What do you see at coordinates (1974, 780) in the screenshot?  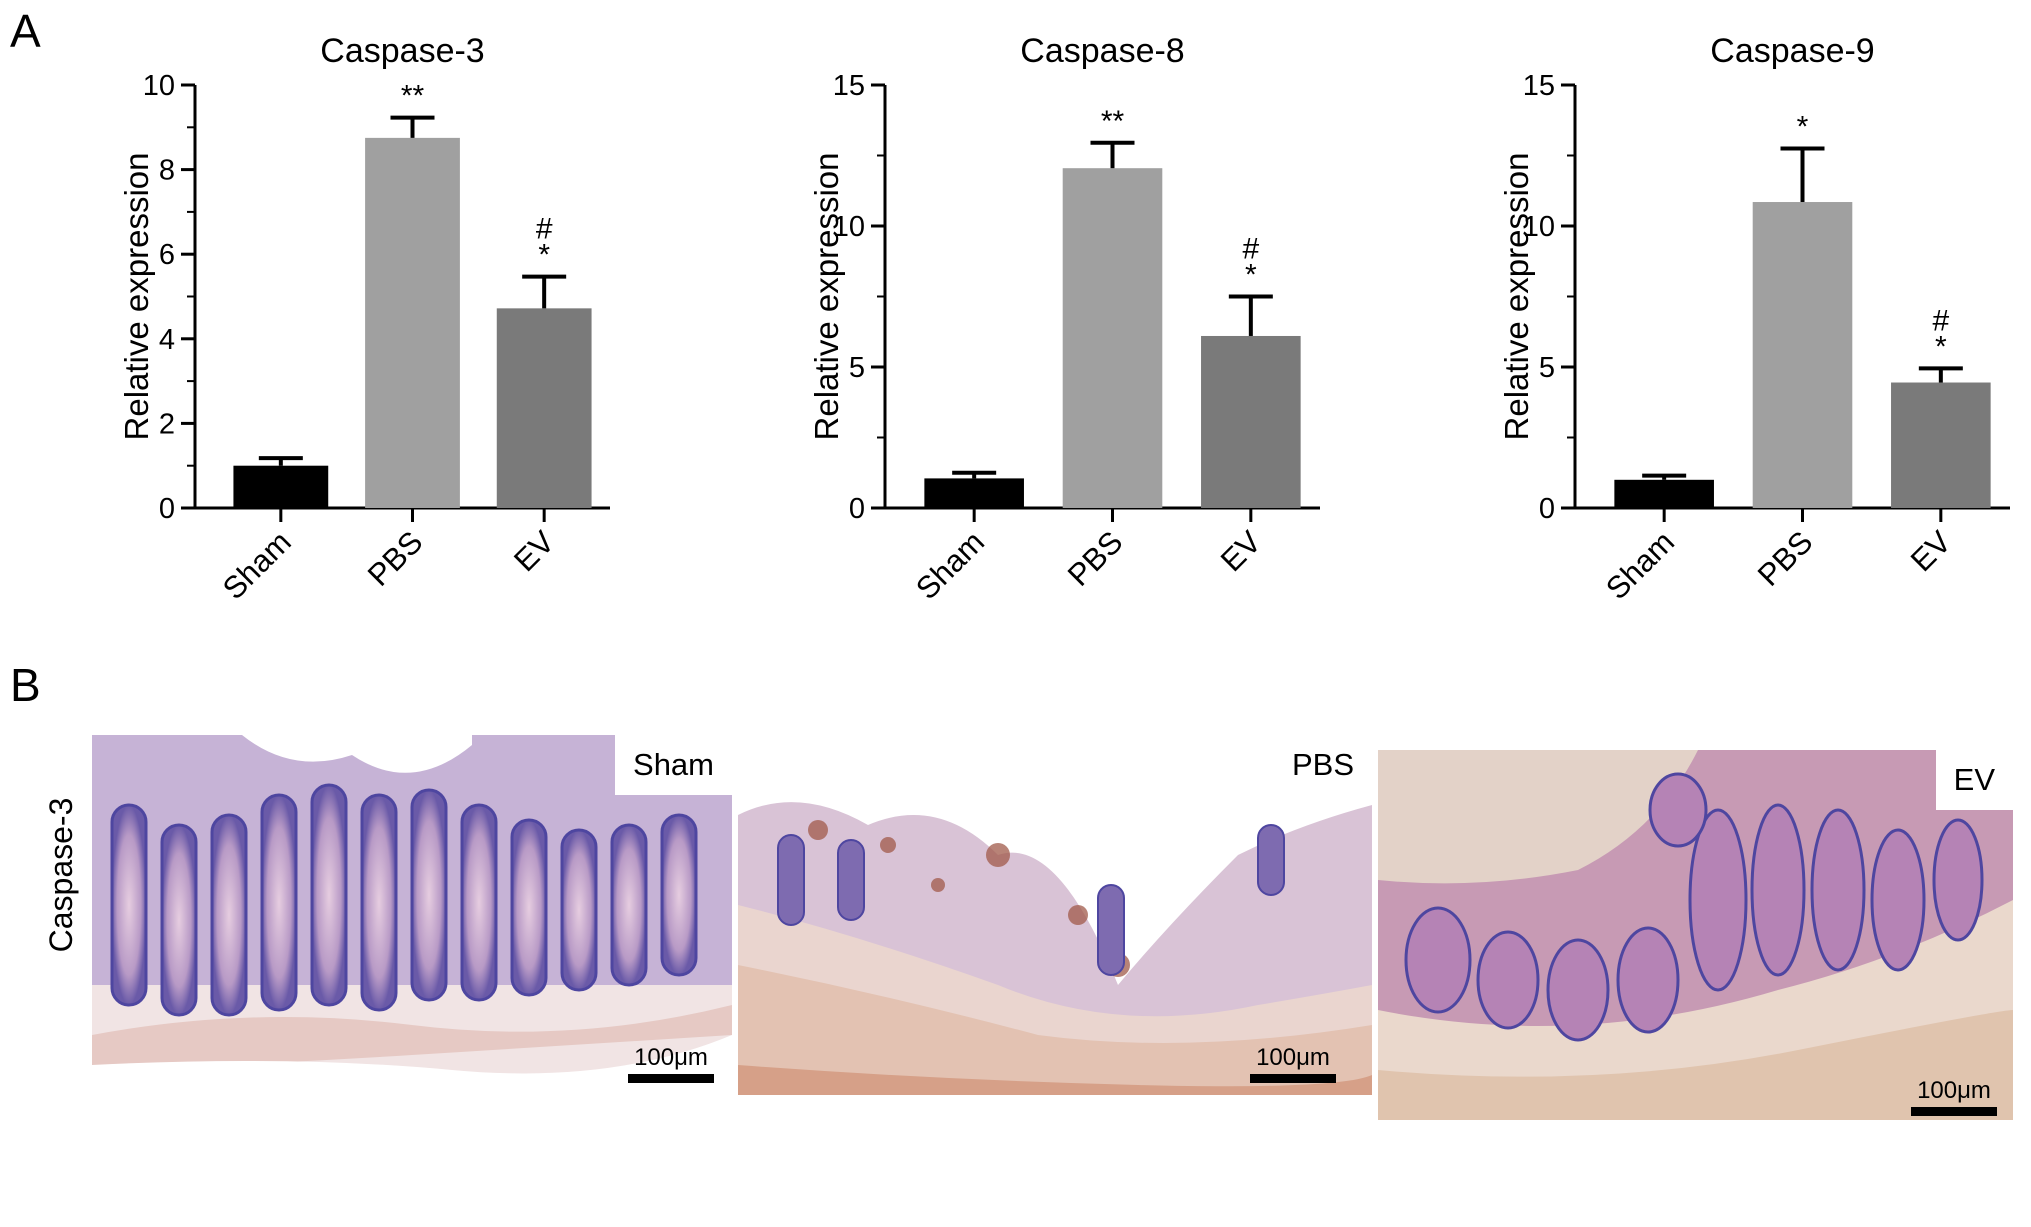 I see `micrograph-ev-label: EV` at bounding box center [1974, 780].